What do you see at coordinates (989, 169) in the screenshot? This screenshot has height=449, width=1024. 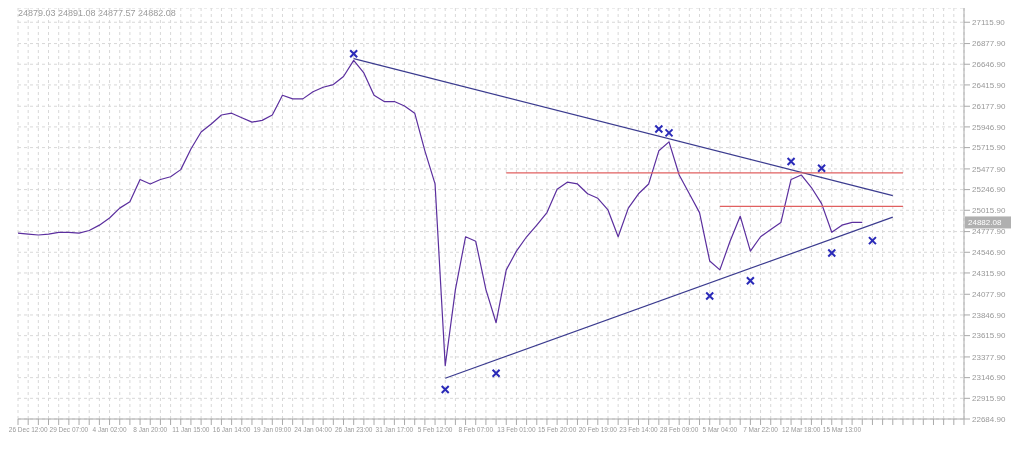 I see `y-tick-label: 25477.90` at bounding box center [989, 169].